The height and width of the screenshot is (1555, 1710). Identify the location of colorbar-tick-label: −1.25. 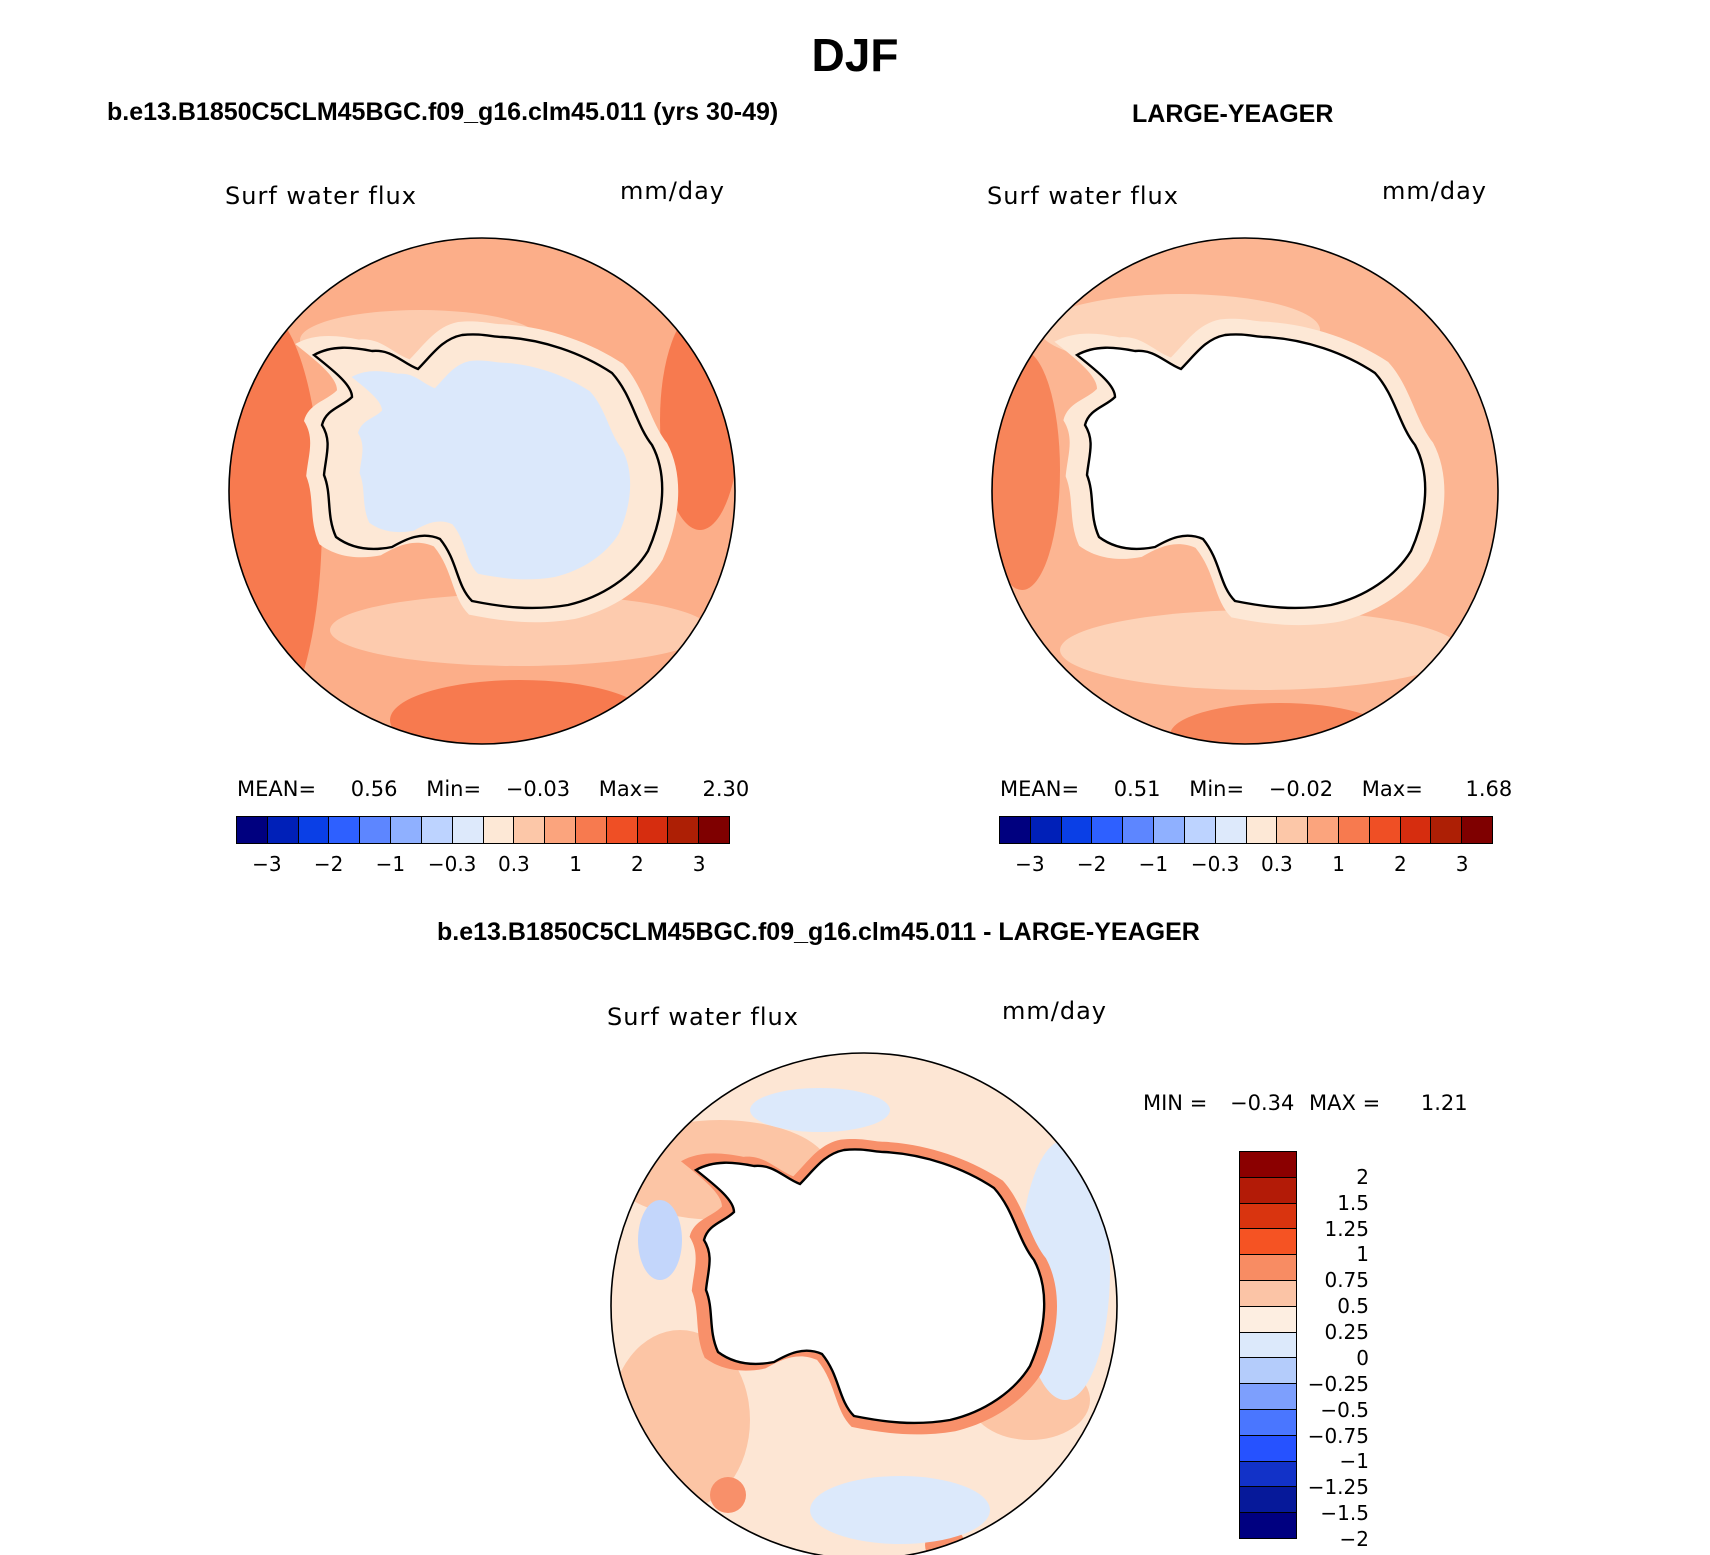
(1338, 1487).